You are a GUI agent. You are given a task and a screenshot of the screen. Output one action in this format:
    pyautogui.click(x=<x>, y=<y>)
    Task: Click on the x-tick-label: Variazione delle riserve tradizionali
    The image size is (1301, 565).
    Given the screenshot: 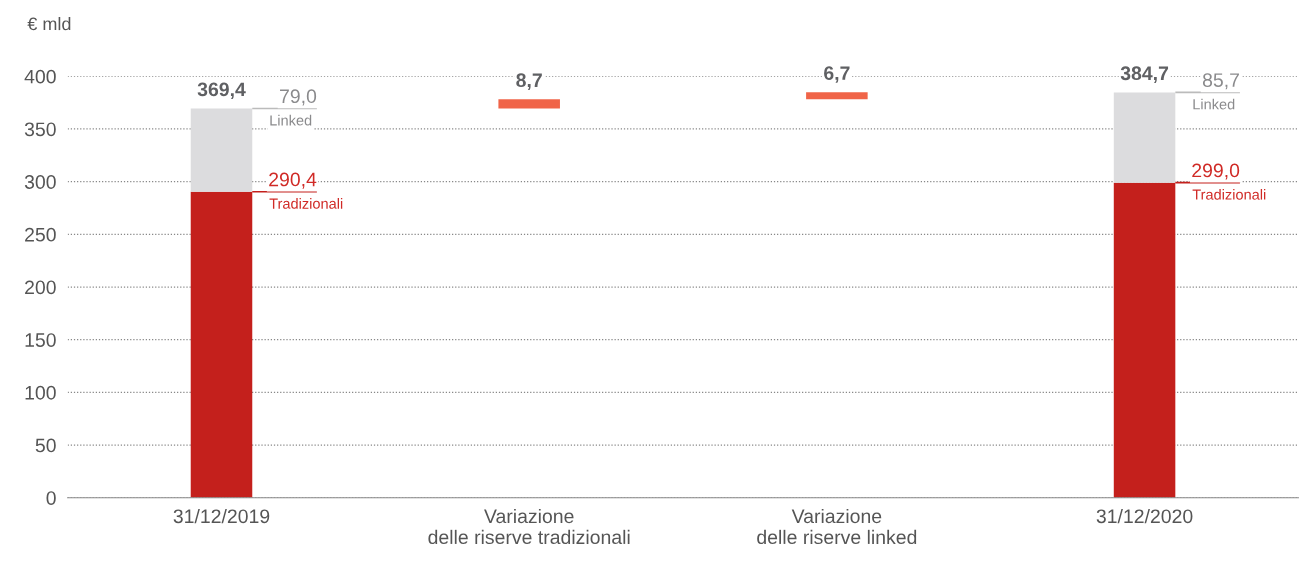 What is the action you would take?
    pyautogui.click(x=529, y=526)
    